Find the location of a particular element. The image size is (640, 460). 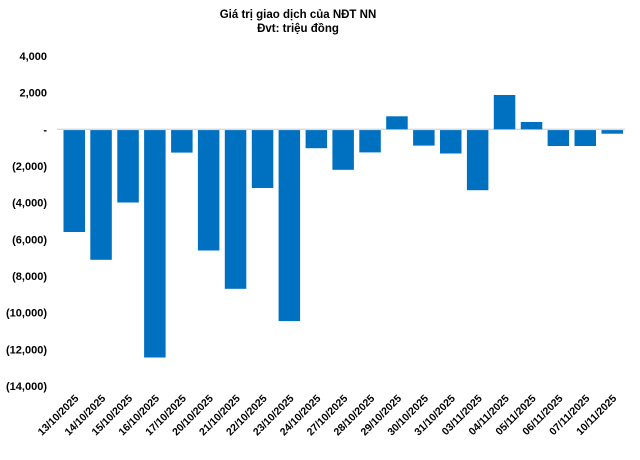

y-tick-label: (14,000) is located at coordinates (26, 387).